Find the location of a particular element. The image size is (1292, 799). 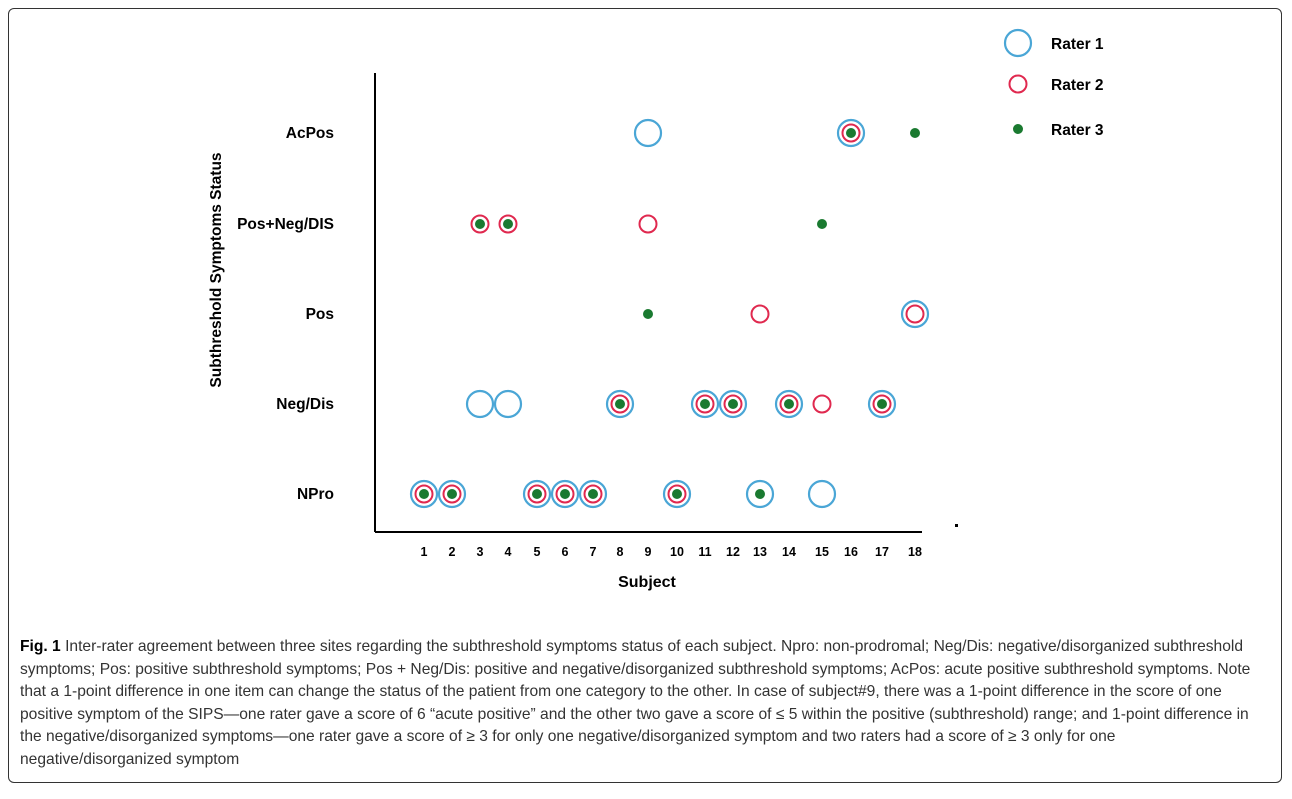

legend-label: Rater 2 is located at coordinates (1077, 85).